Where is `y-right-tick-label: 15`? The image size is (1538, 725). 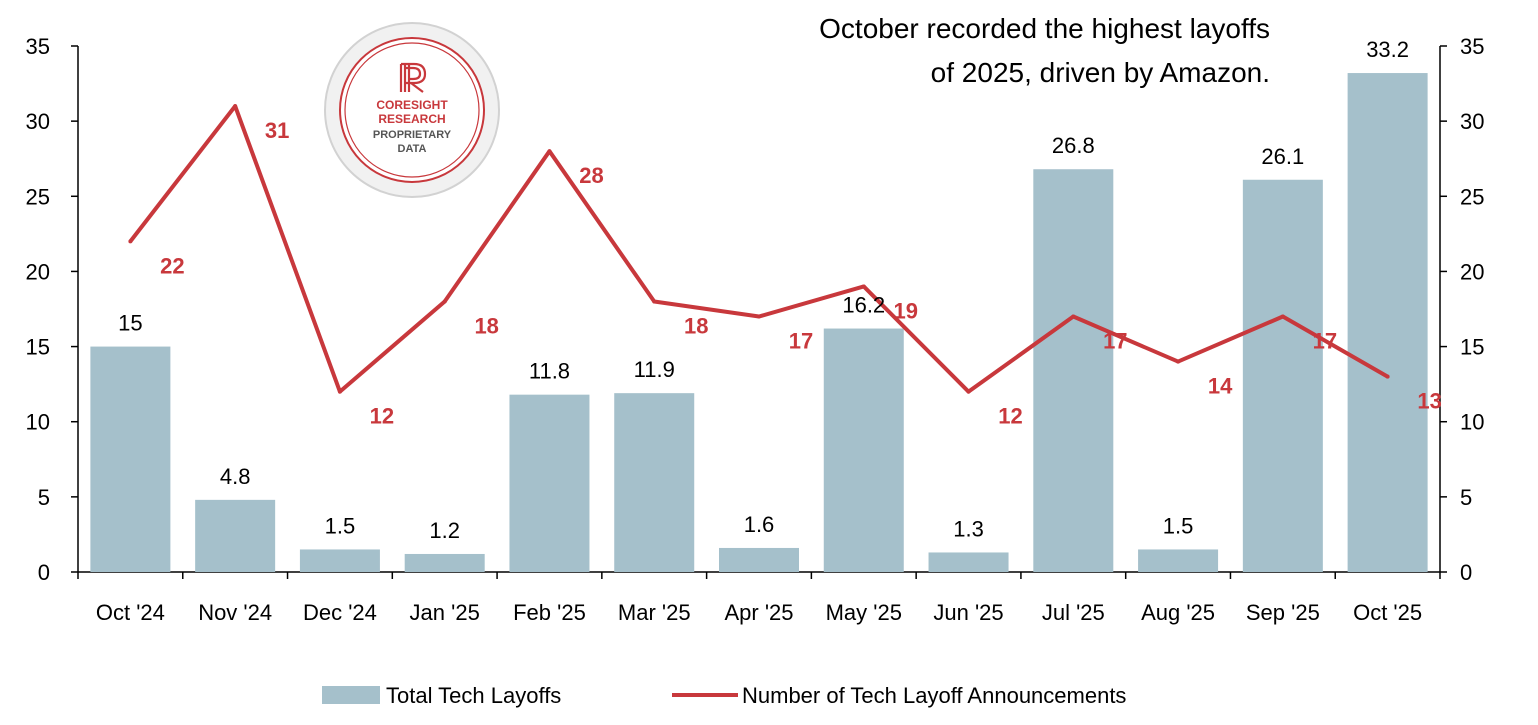 y-right-tick-label: 15 is located at coordinates (1472, 347).